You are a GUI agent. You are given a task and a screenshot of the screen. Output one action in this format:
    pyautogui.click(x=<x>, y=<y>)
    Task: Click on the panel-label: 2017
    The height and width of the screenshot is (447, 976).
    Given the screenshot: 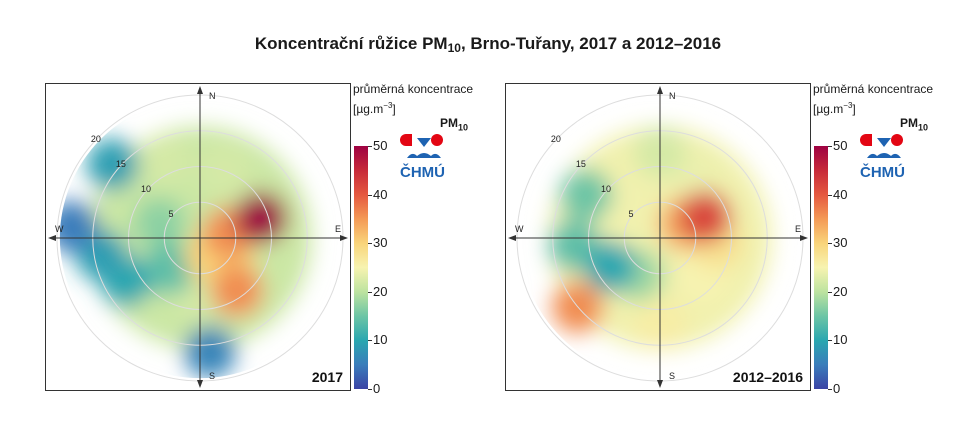 What is the action you would take?
    pyautogui.click(x=327, y=377)
    